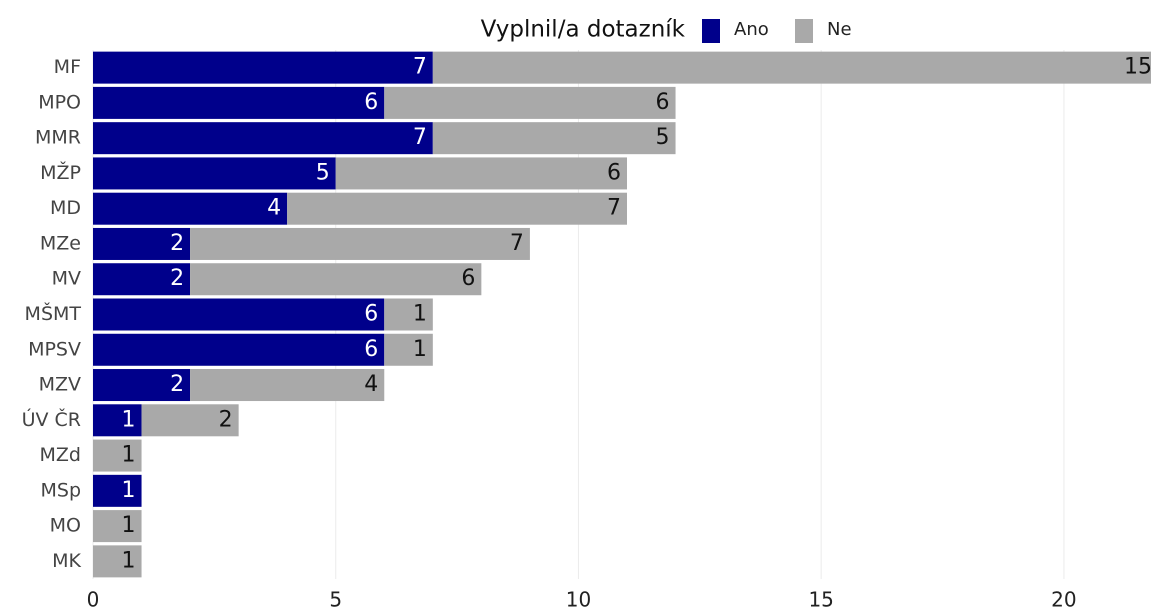 The height and width of the screenshot is (612, 1151). Describe the element at coordinates (820, 600) in the screenshot. I see `x-tick-label: 15` at that location.